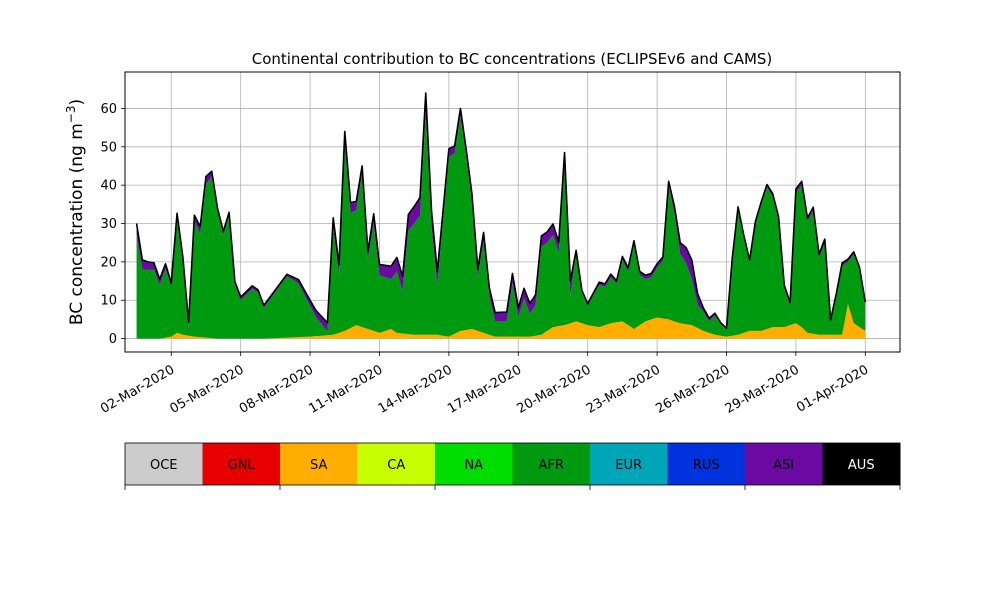 The height and width of the screenshot is (600, 1000). I want to click on colorbar-label-aus: AUS, so click(861, 465).